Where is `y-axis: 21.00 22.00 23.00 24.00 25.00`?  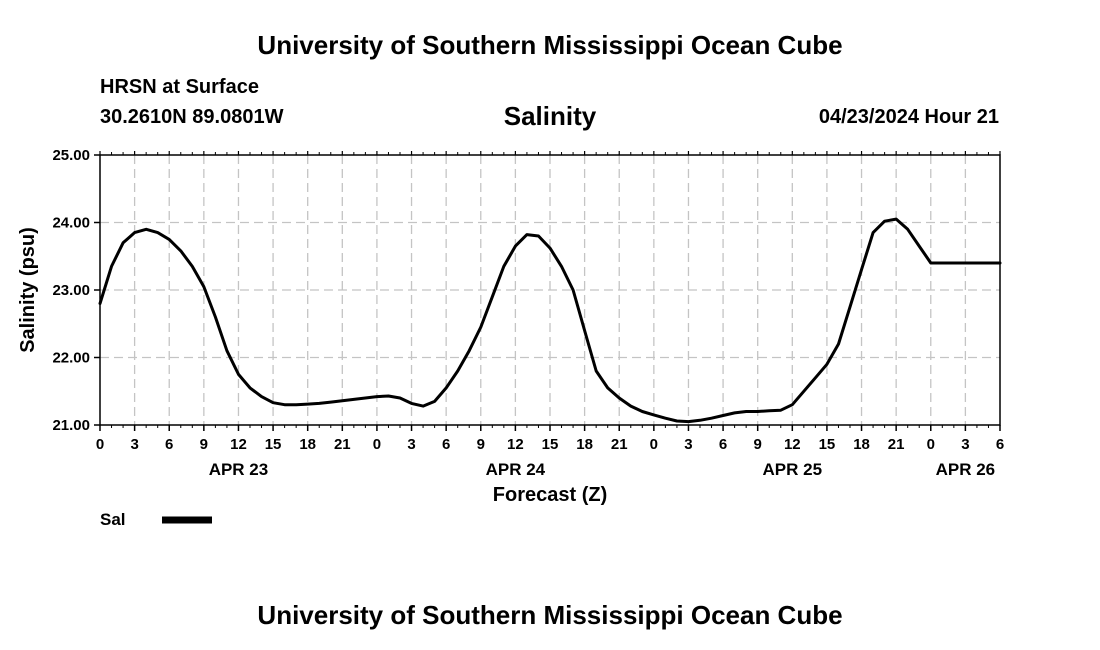
y-axis: 21.00 22.00 23.00 24.00 25.00 is located at coordinates (76, 290).